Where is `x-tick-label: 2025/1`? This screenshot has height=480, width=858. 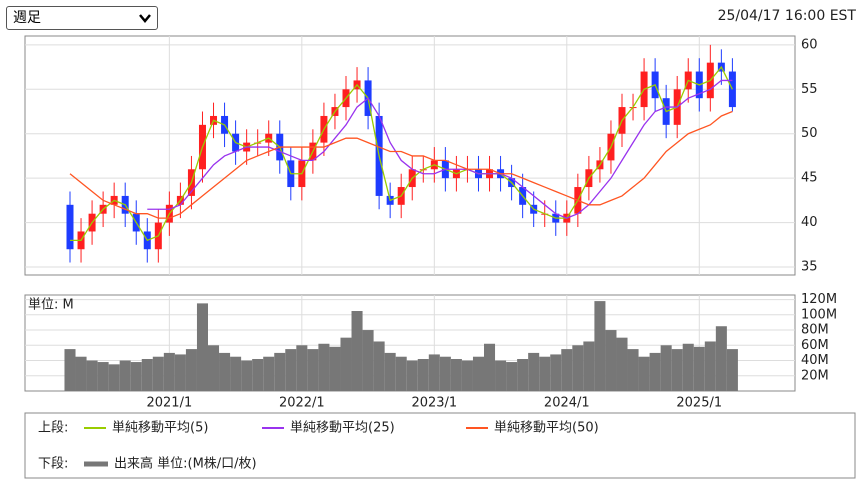 x-tick-label: 2025/1 is located at coordinates (699, 403).